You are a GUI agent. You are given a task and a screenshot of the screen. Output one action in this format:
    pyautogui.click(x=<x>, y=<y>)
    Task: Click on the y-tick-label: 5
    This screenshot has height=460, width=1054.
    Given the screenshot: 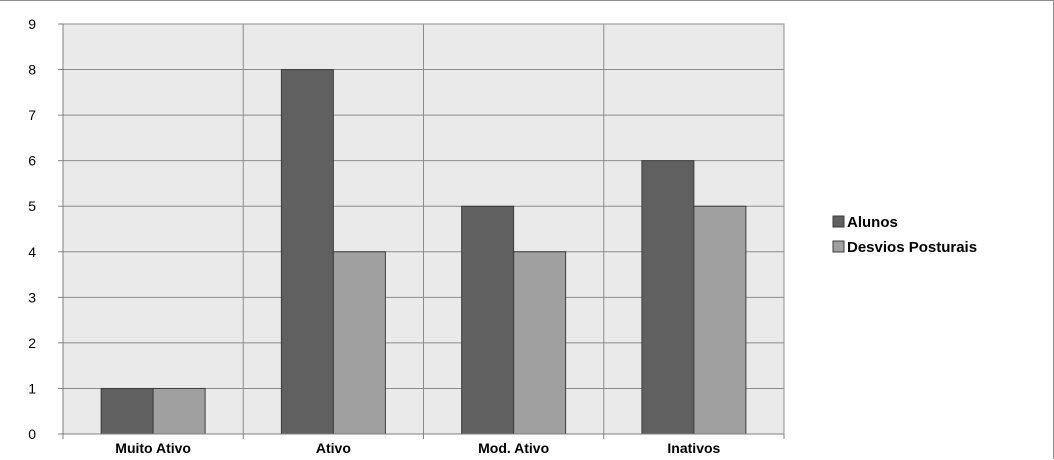 What is the action you would take?
    pyautogui.click(x=32, y=206)
    